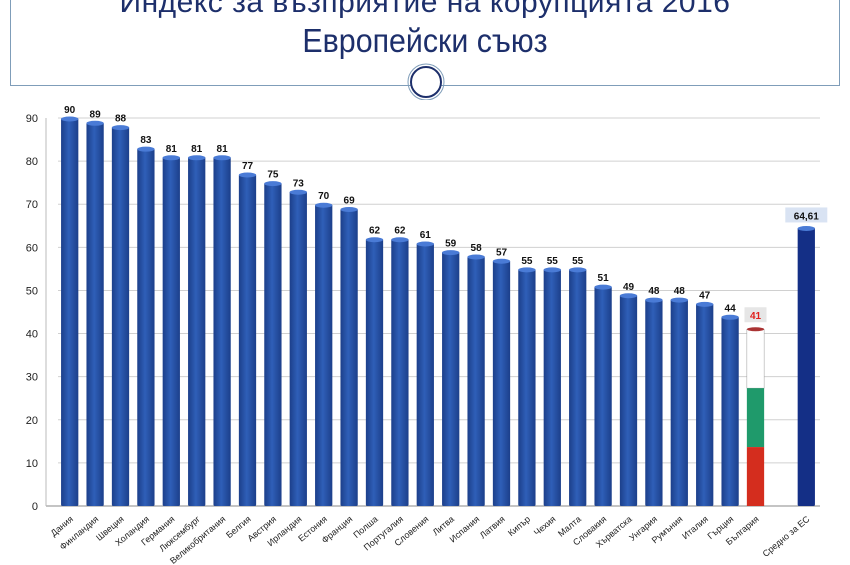 This screenshot has height=565, width=850. Describe the element at coordinates (32, 291) in the screenshot. I see `y-tick-label: 50` at that location.